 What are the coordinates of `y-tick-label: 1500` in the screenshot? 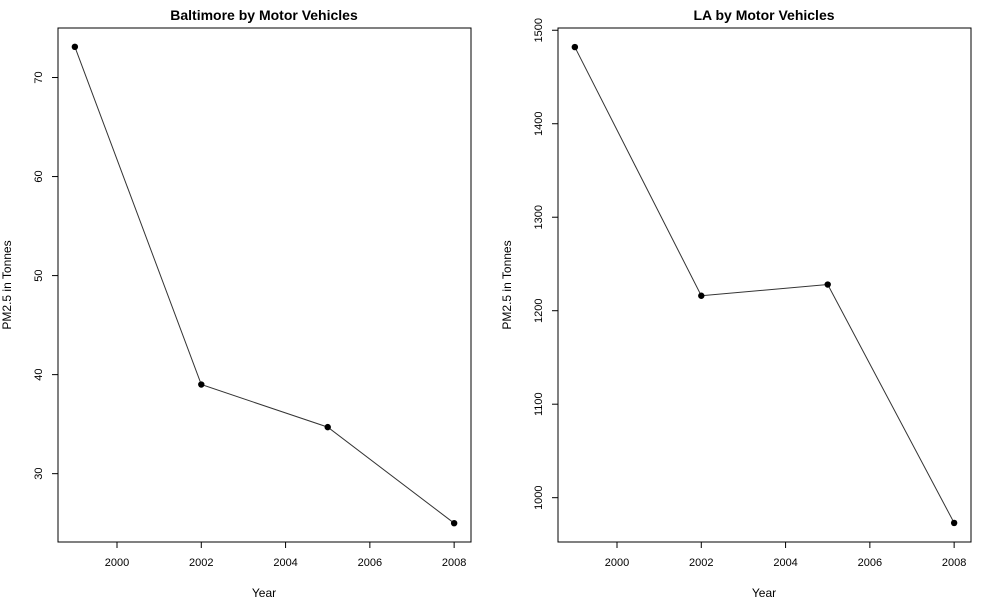 It's located at (539, 30).